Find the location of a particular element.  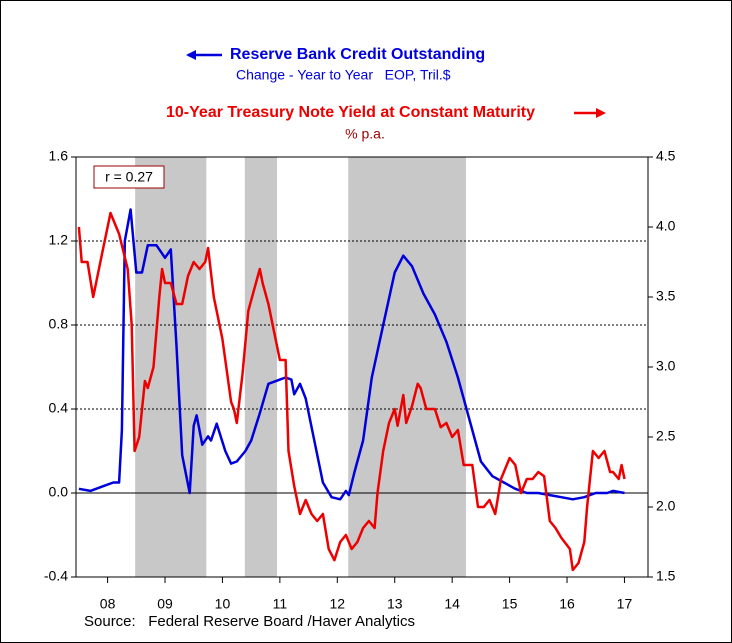

y2-tick-label: 1.5 is located at coordinates (666, 576).